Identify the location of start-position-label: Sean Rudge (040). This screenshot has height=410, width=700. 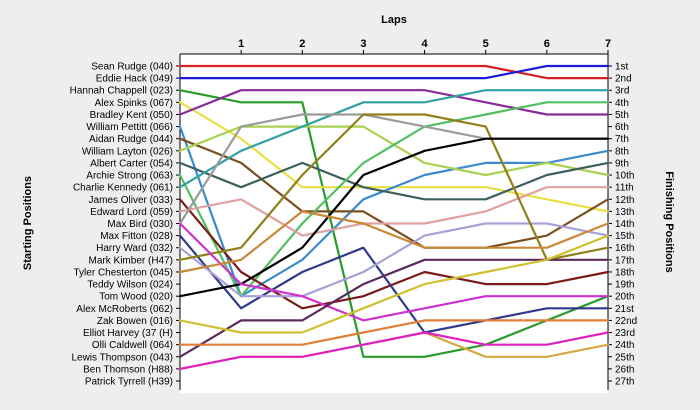
(132, 67).